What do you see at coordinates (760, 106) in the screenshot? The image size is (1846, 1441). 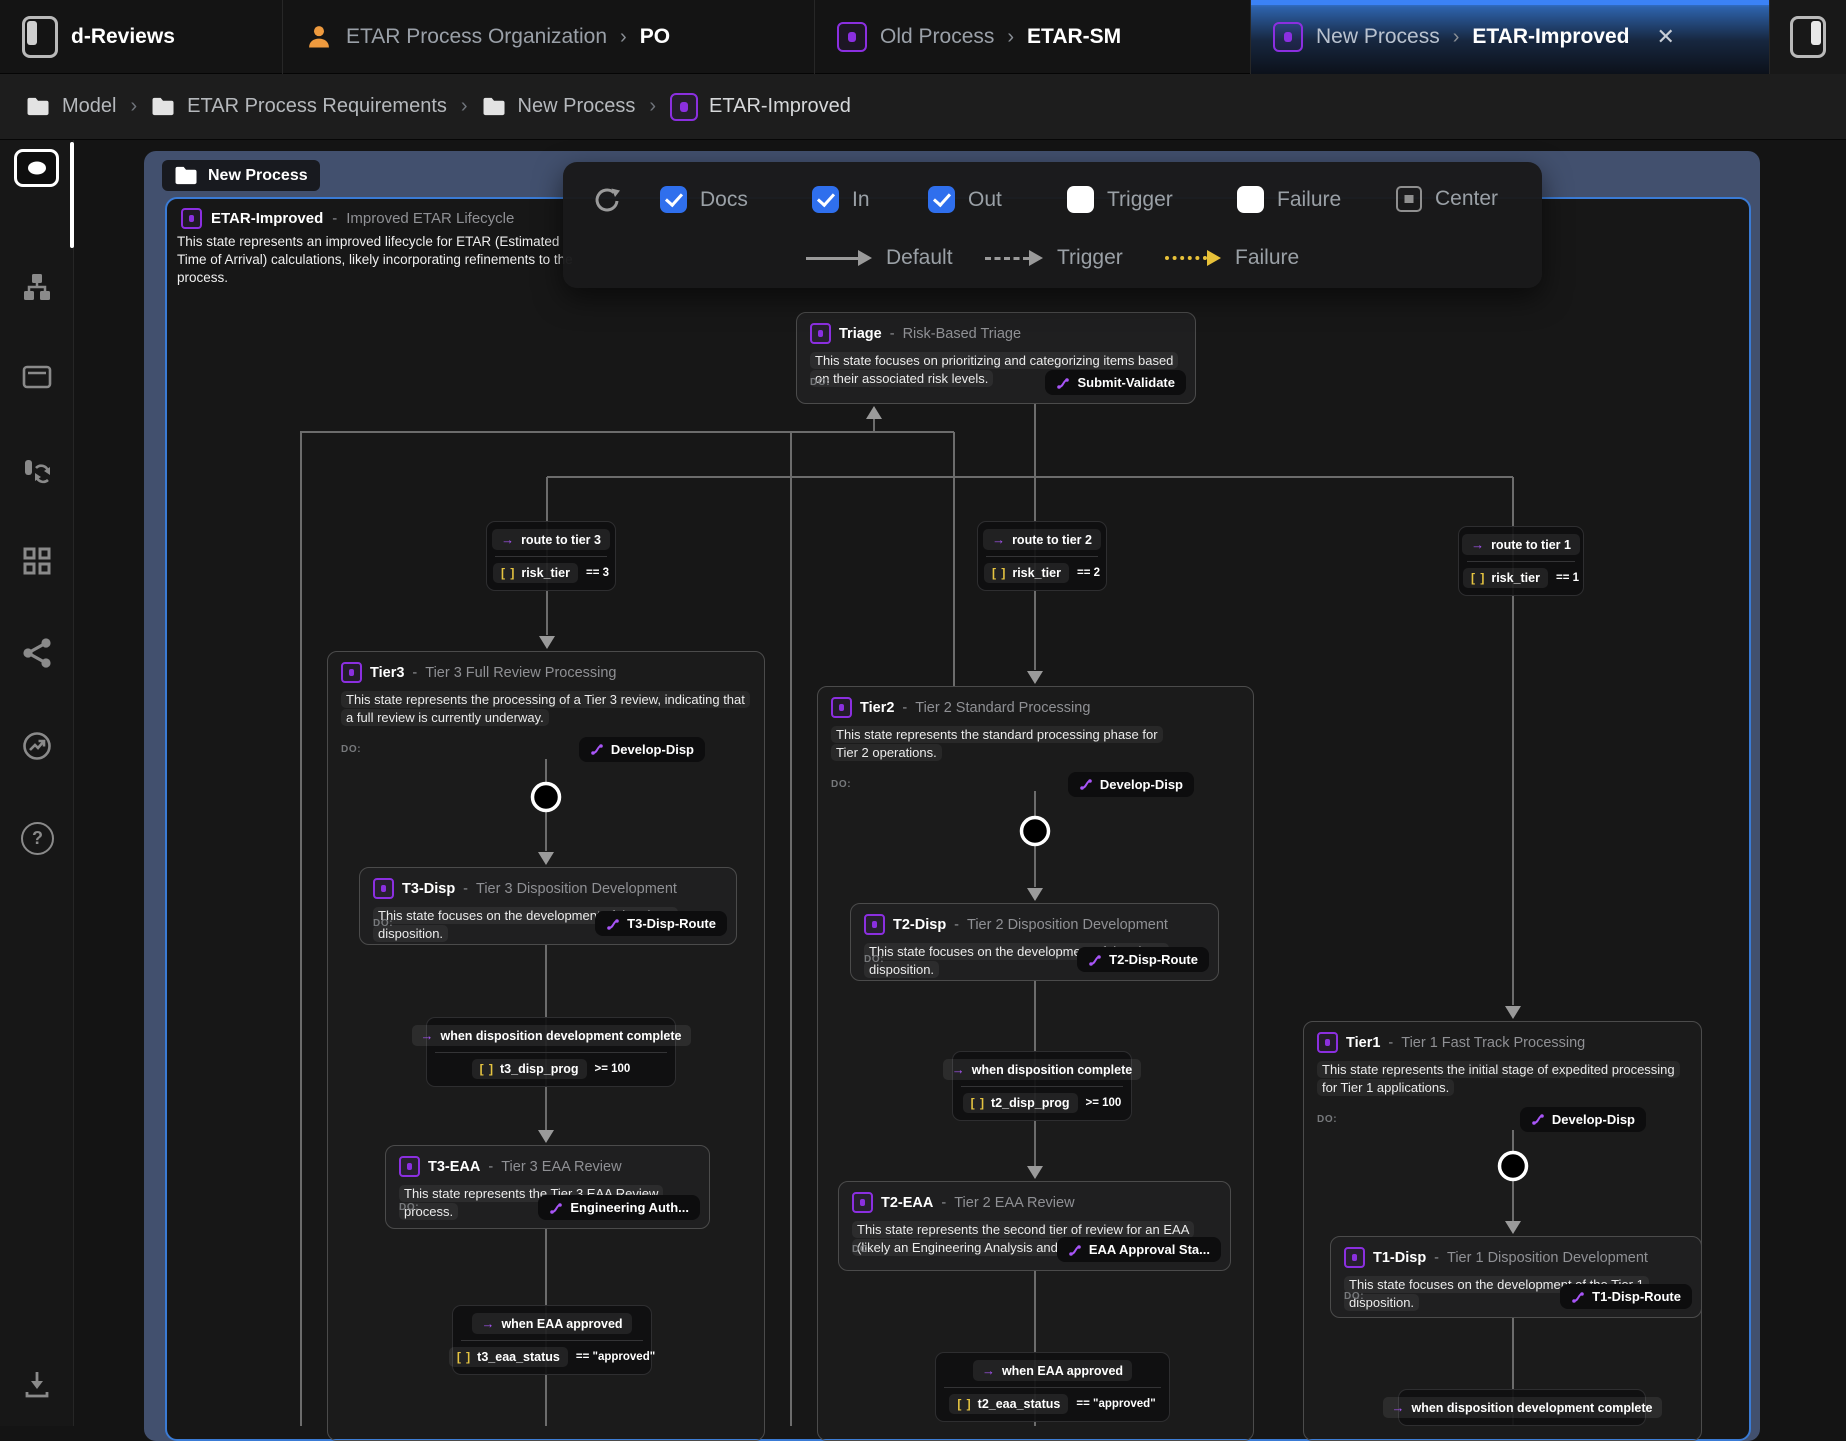 I see `breadcrumb-item-etar-improved: ETAR-Improved` at bounding box center [760, 106].